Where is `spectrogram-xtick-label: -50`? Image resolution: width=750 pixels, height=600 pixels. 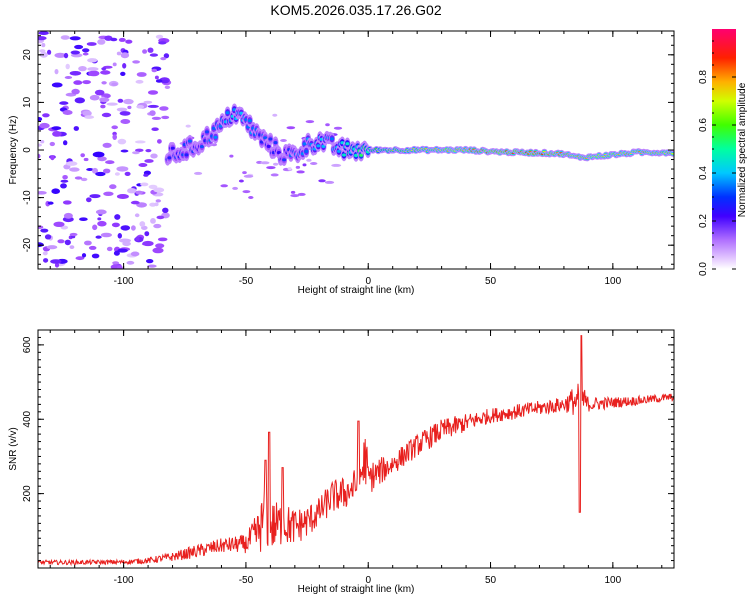 spectrogram-xtick-label: -50 is located at coordinates (246, 281).